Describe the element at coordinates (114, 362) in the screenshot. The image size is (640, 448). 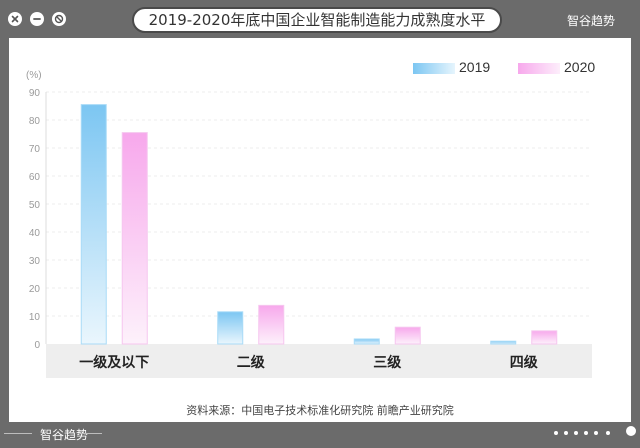
I see `x-tick-label-0: 一级及以下` at that location.